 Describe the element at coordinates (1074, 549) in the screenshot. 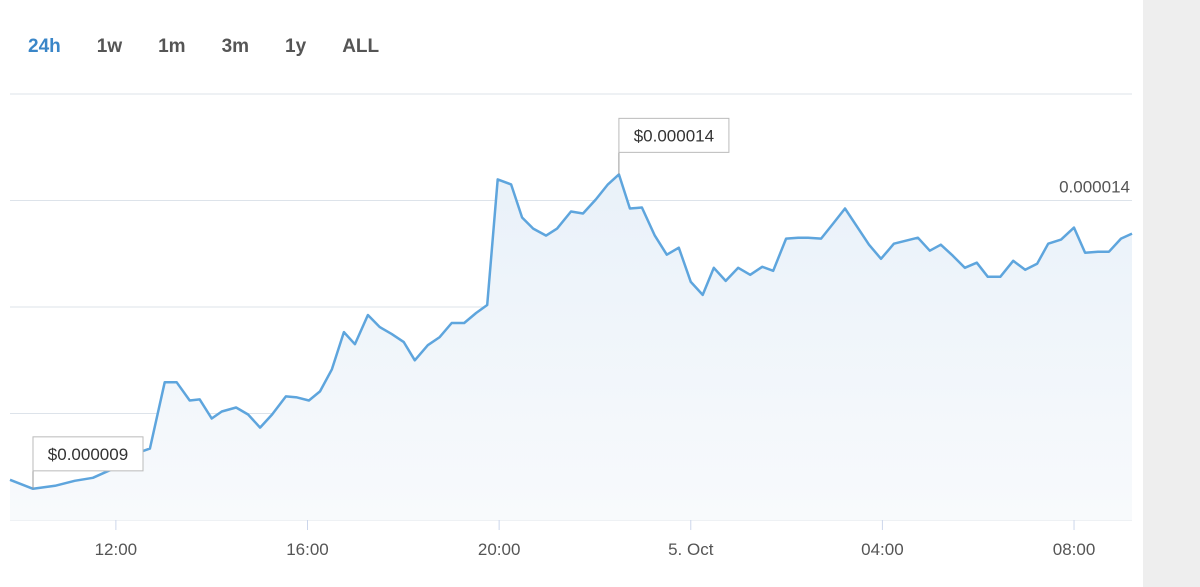

I see `x-tick-label: 08:00` at that location.